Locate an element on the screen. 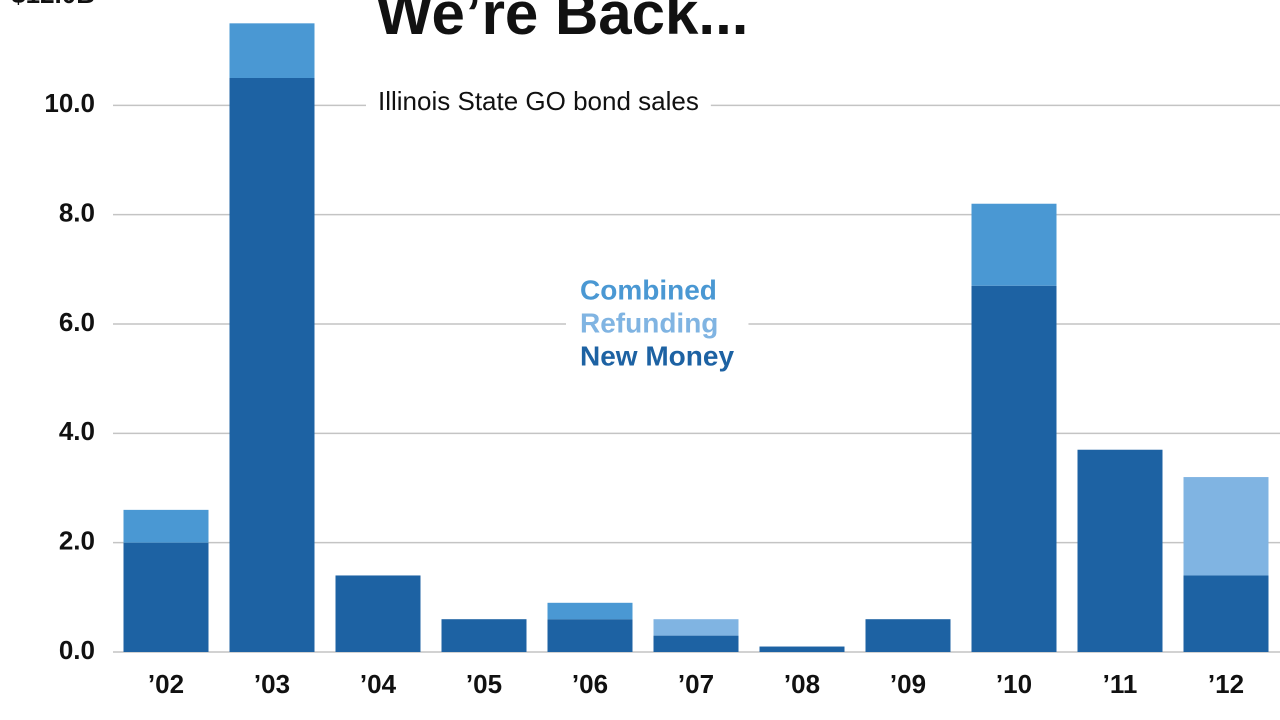 The height and width of the screenshot is (720, 1280). y-tick-label: 2.0 is located at coordinates (77, 541).